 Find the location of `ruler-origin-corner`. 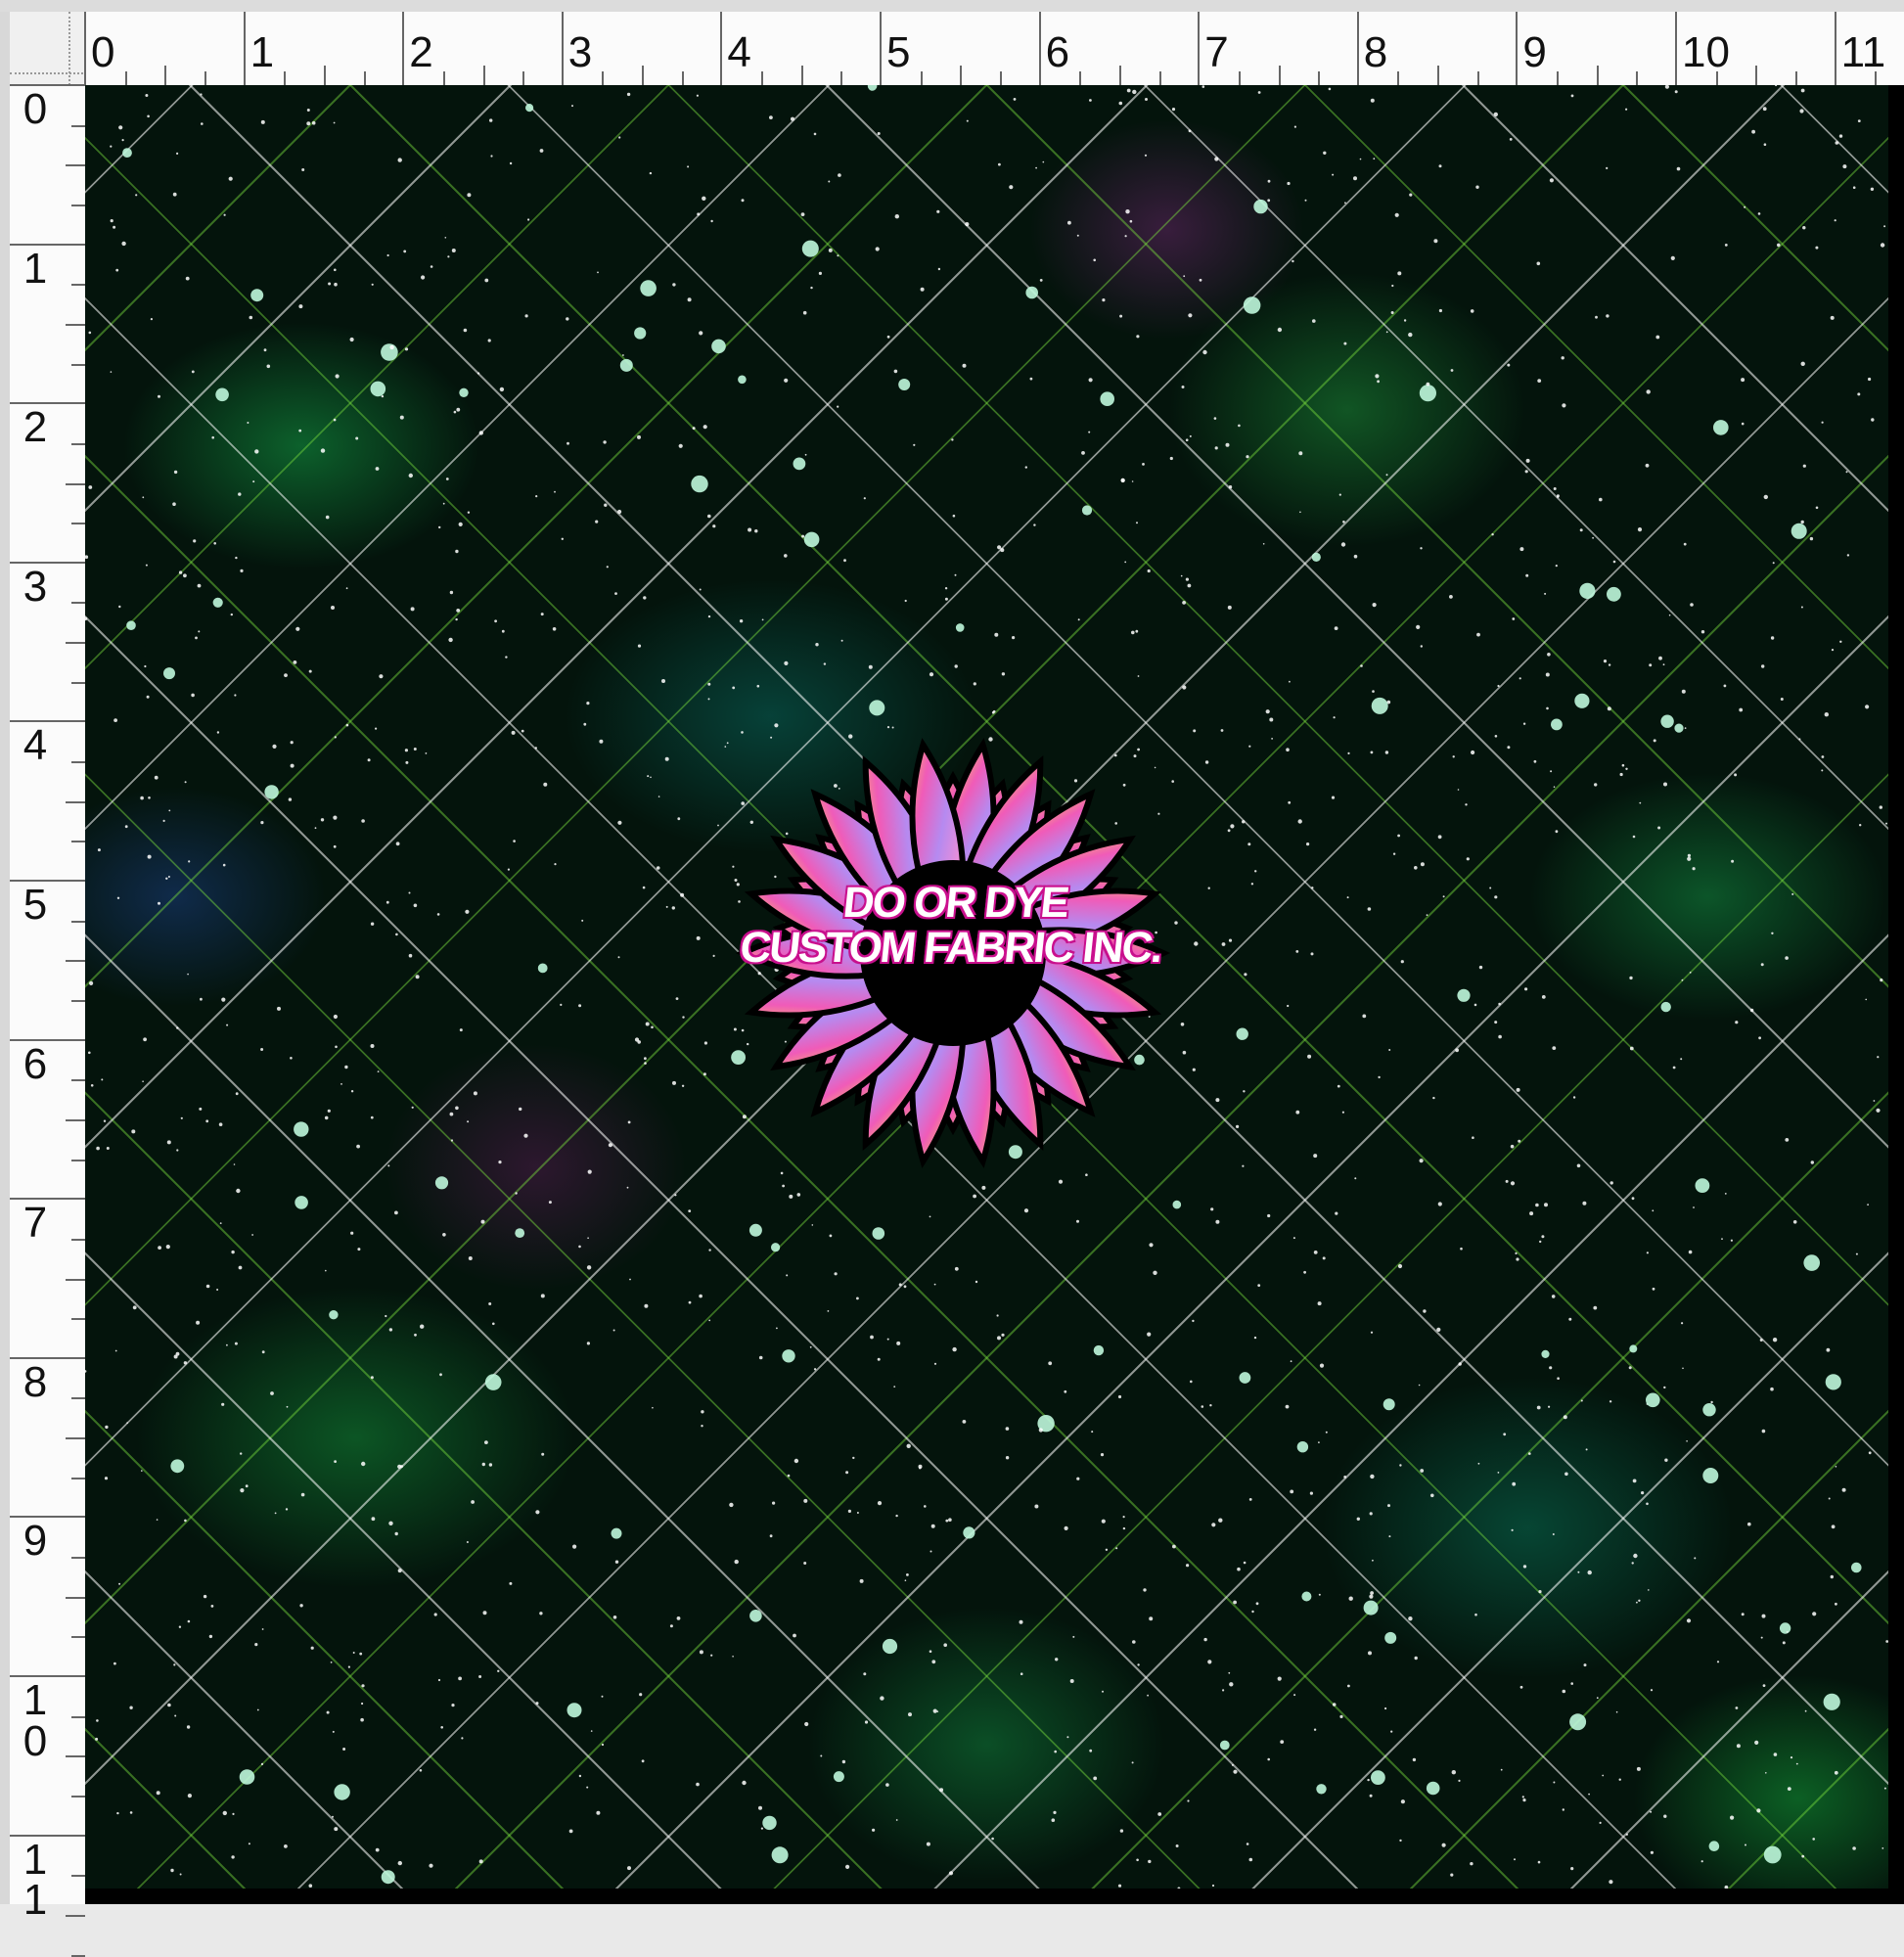

ruler-origin-corner is located at coordinates (48, 49).